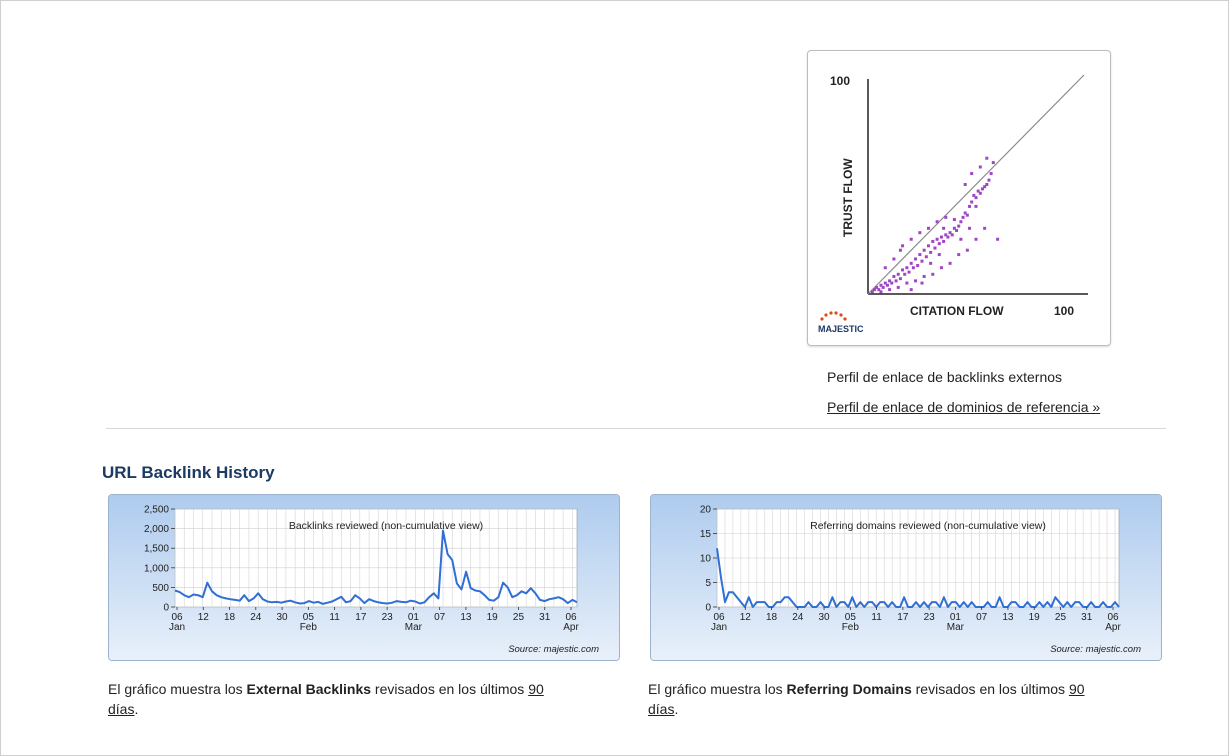 This screenshot has width=1229, height=756. I want to click on y-tick-label: 20, so click(706, 510).